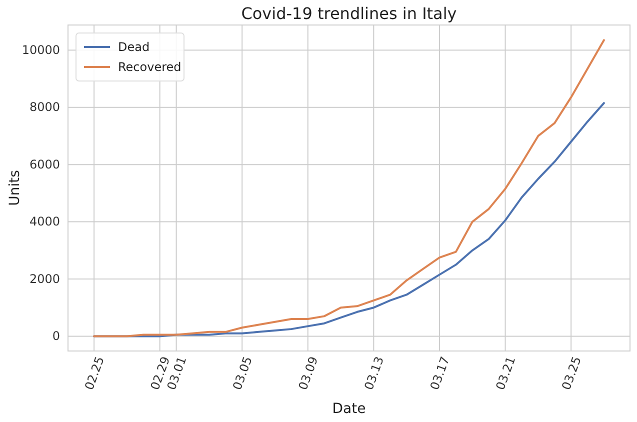 The image size is (637, 422). What do you see at coordinates (44, 107) in the screenshot?
I see `y-tick-label: 8000` at bounding box center [44, 107].